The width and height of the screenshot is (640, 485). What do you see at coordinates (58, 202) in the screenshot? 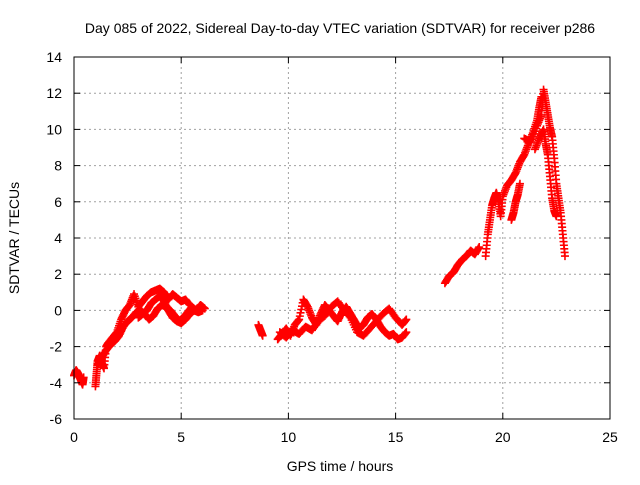
I see `y-tick-label: 6` at bounding box center [58, 202].